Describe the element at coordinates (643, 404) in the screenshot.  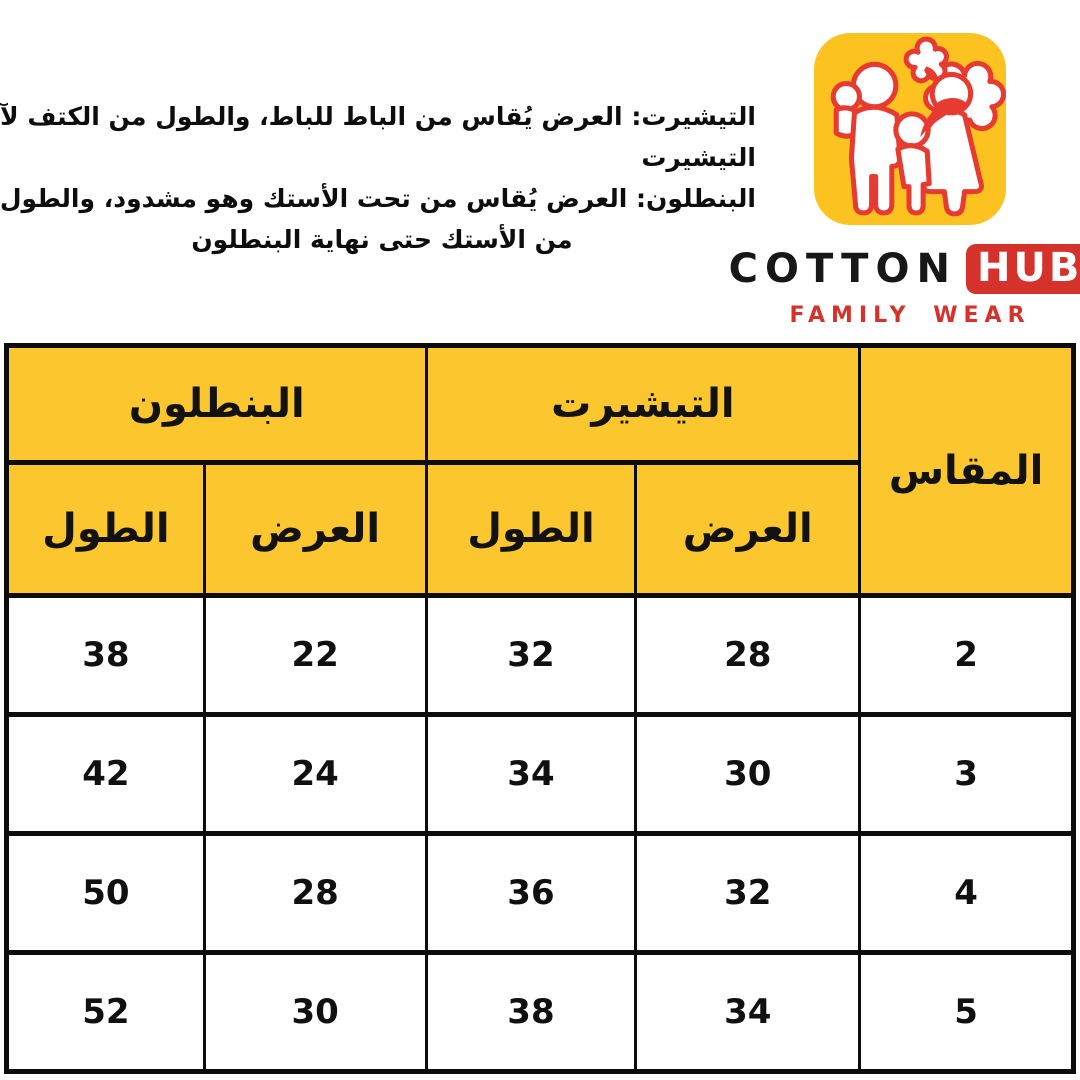
I see `header-tshirt-group: التيشيرت` at that location.